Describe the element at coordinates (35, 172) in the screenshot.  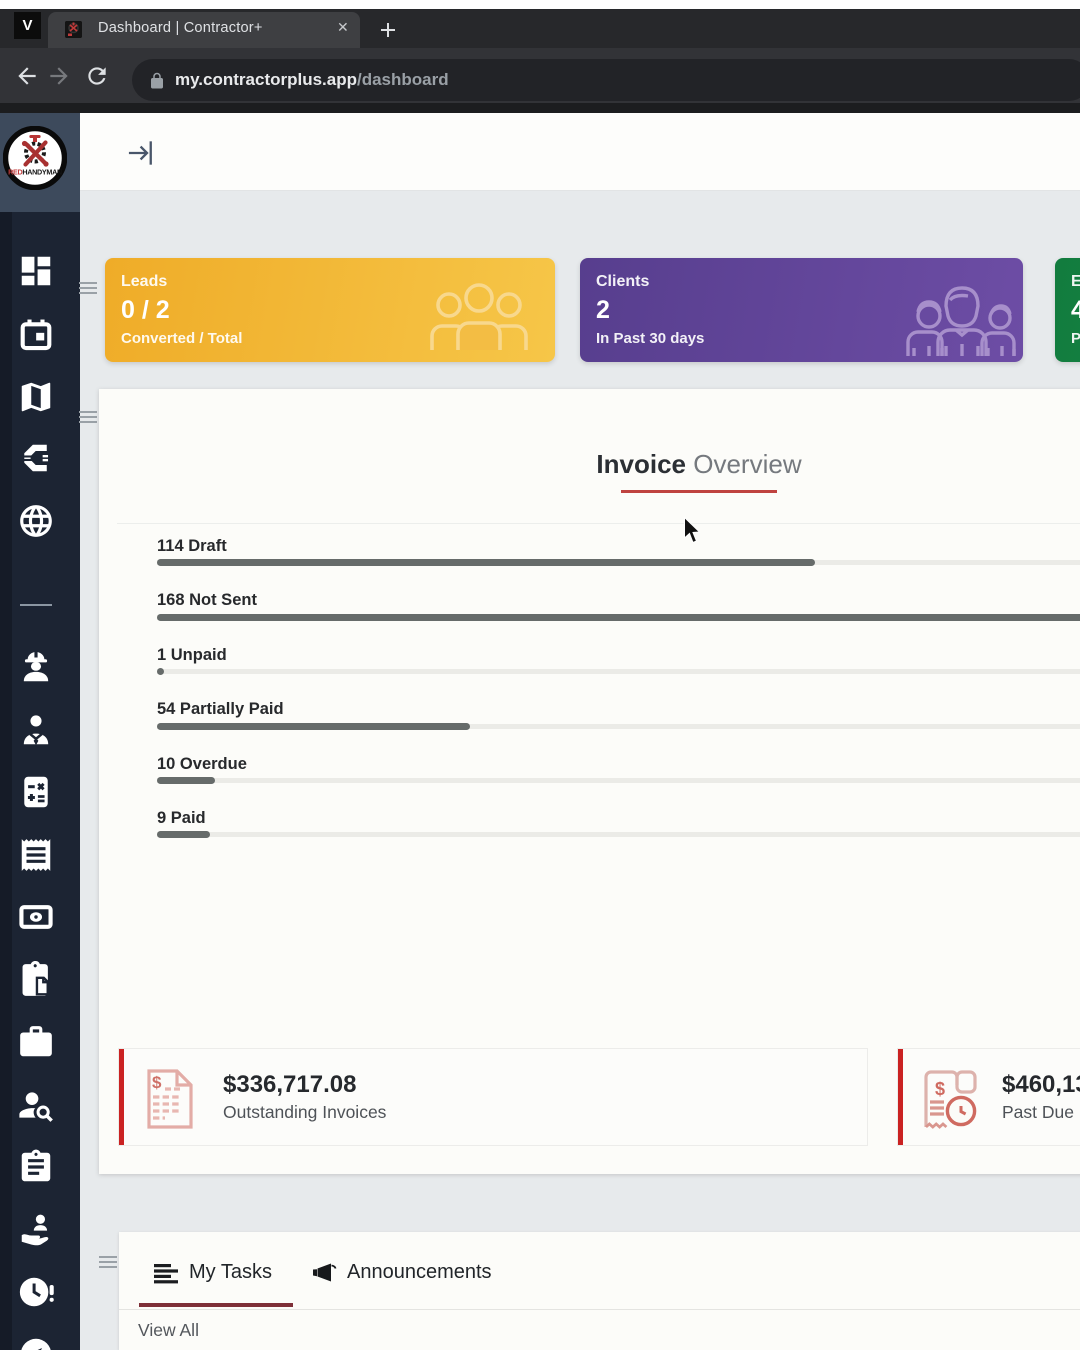
I see `svg-text: REDHANDYMAN` at that location.